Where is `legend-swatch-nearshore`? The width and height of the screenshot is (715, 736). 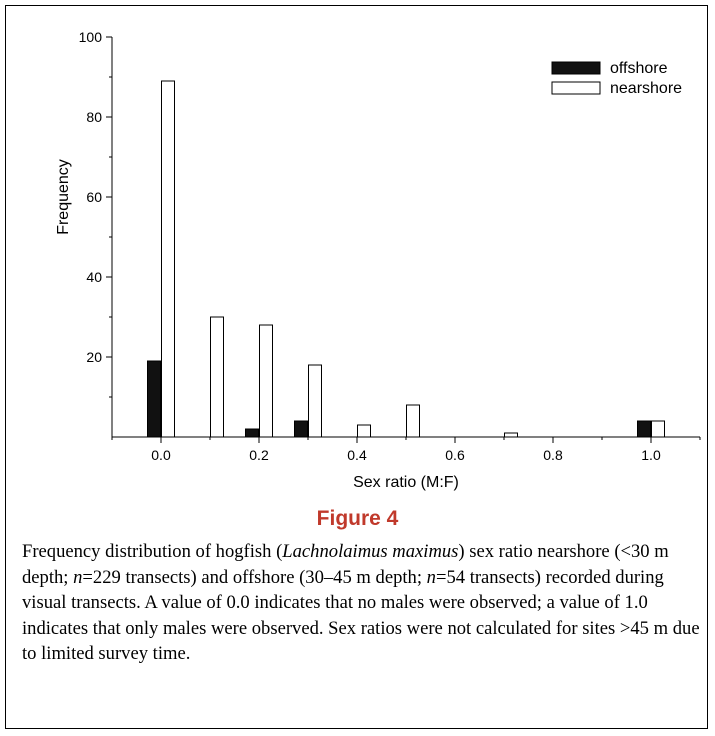
legend-swatch-nearshore is located at coordinates (576, 88).